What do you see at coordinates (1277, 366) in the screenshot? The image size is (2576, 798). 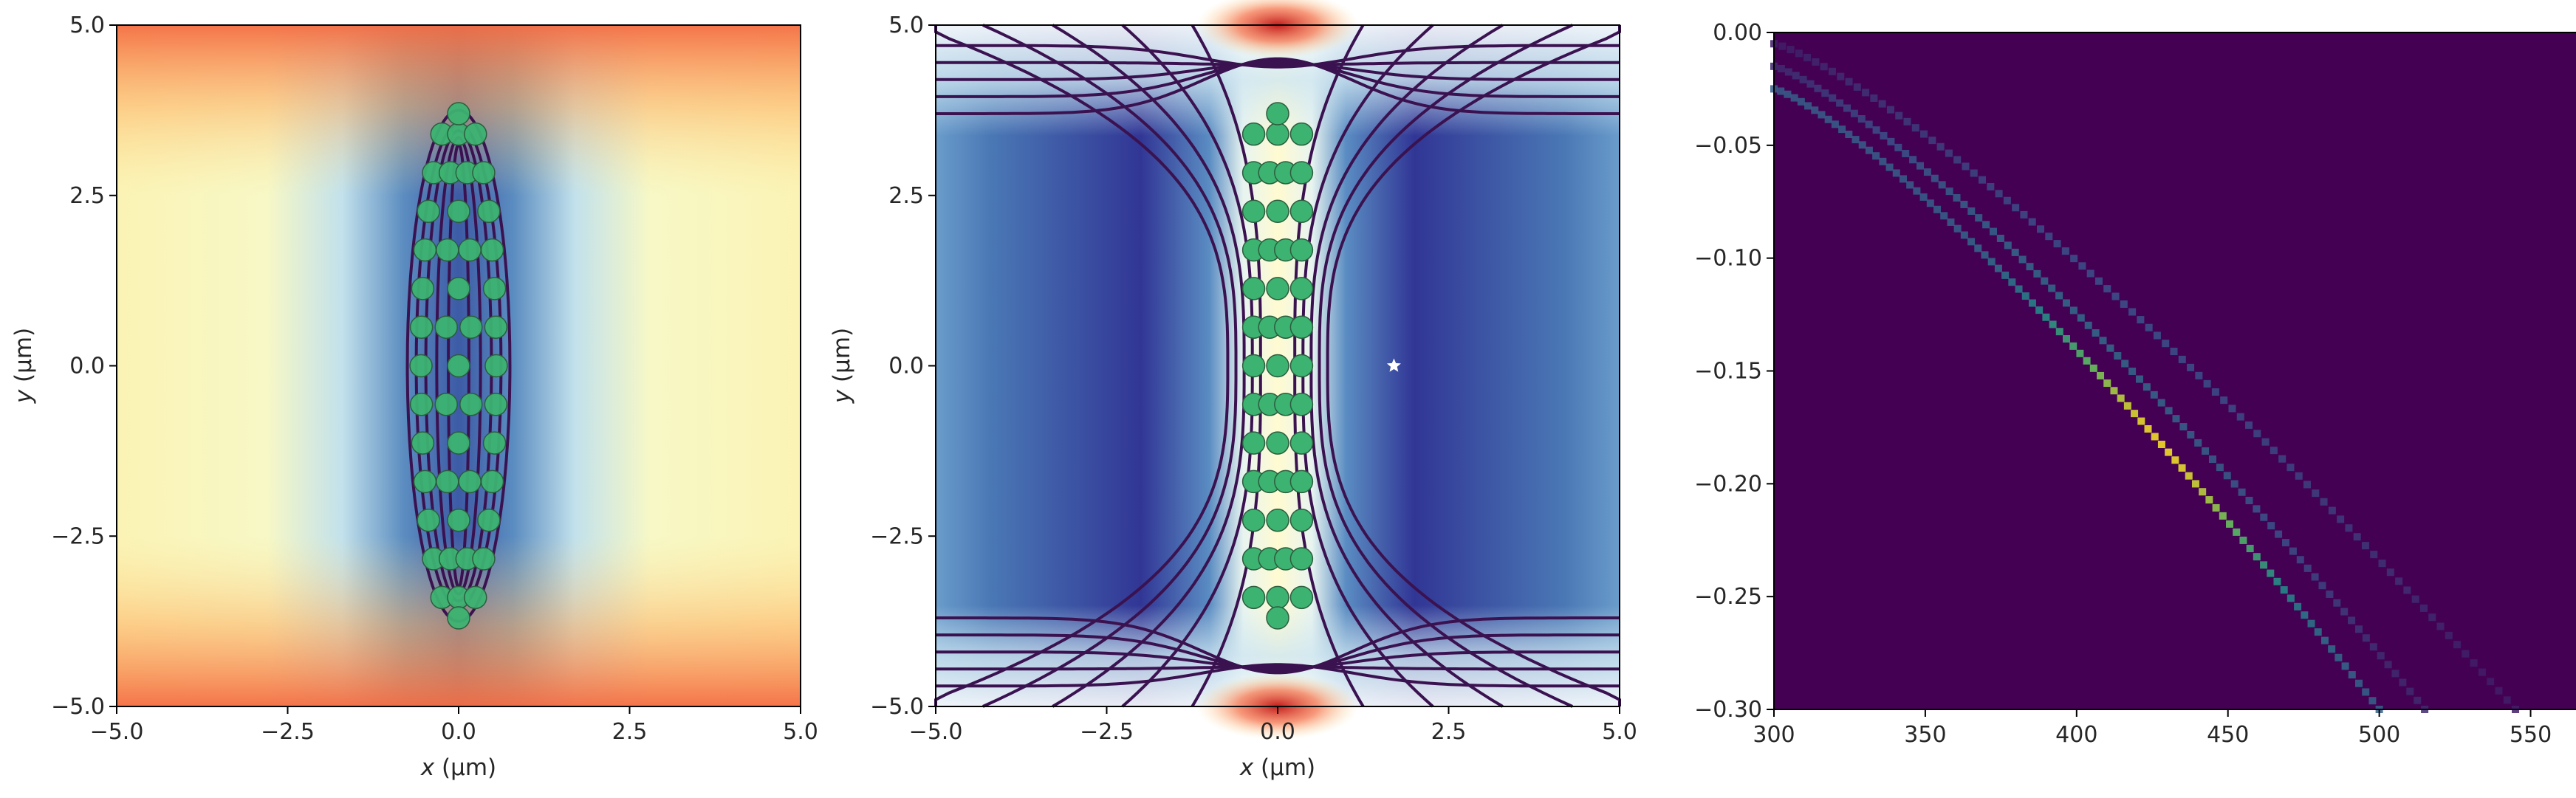 I see `panel-middle-ions` at bounding box center [1277, 366].